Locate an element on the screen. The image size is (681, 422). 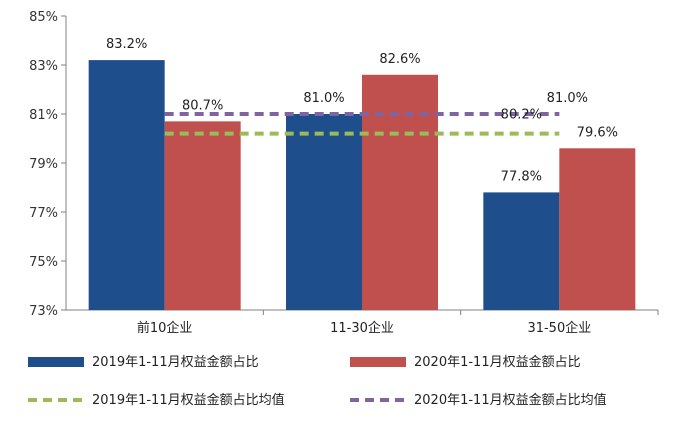
y-tick-label: 83% is located at coordinates (43, 66).